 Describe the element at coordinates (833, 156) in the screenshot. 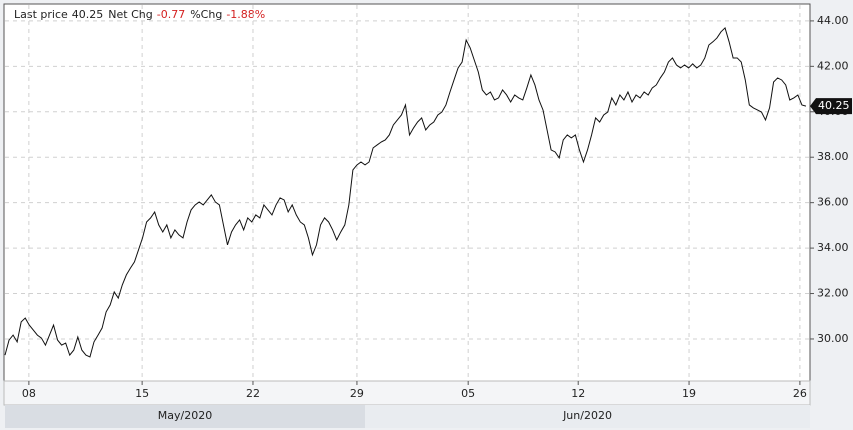

I see `y-tick-label: 38.00` at that location.